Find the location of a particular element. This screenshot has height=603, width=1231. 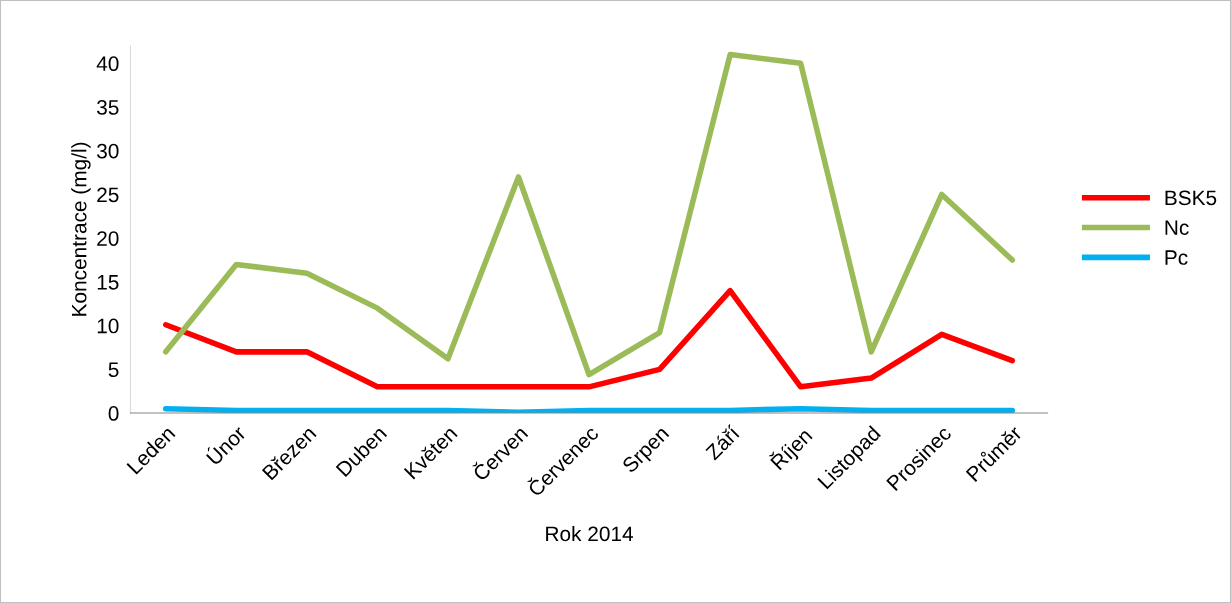

x-axis-title: Rok 2014 is located at coordinates (590, 533).